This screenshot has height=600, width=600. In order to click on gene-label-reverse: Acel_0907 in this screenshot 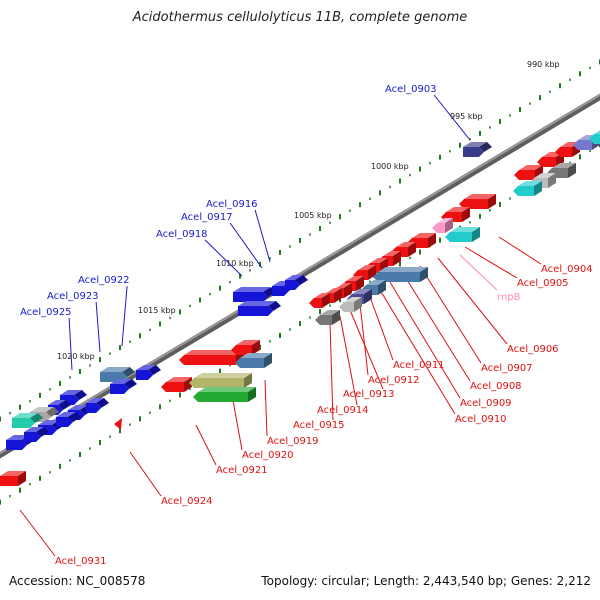, I will do `click(507, 368)`.